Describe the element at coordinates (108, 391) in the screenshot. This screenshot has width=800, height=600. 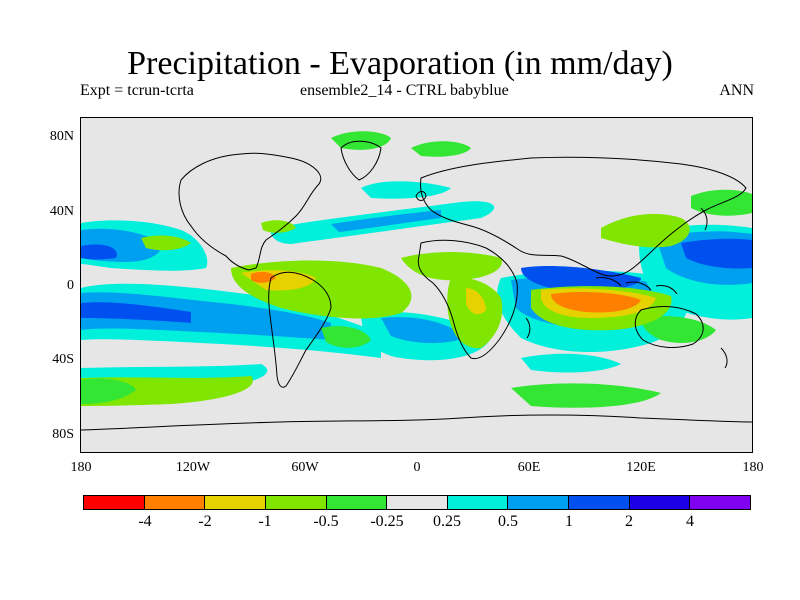
I see `contour-south-green-band` at that location.